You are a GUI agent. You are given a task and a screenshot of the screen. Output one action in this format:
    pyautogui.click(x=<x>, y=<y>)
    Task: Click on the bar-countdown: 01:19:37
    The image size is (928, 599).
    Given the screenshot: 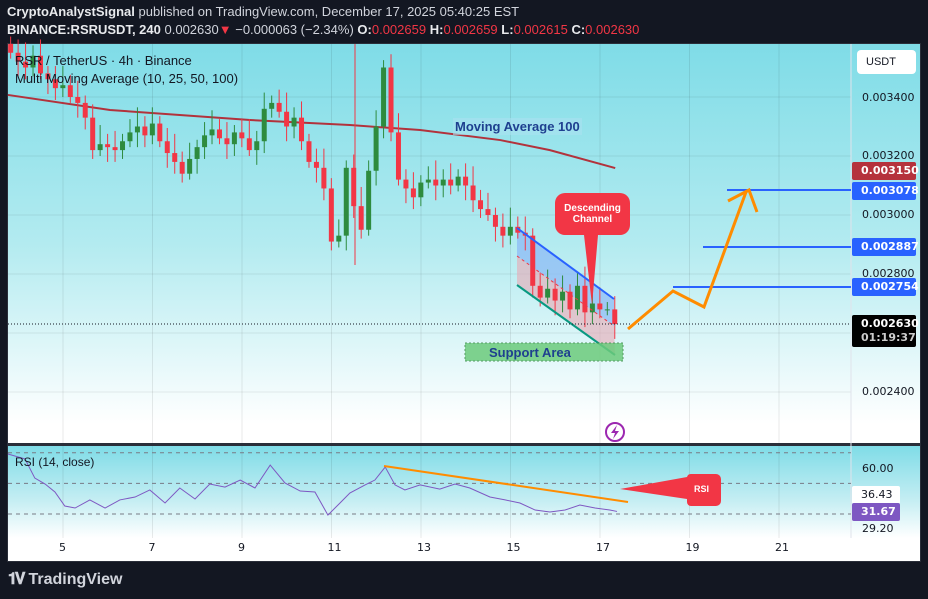 What is the action you would take?
    pyautogui.click(x=888, y=337)
    